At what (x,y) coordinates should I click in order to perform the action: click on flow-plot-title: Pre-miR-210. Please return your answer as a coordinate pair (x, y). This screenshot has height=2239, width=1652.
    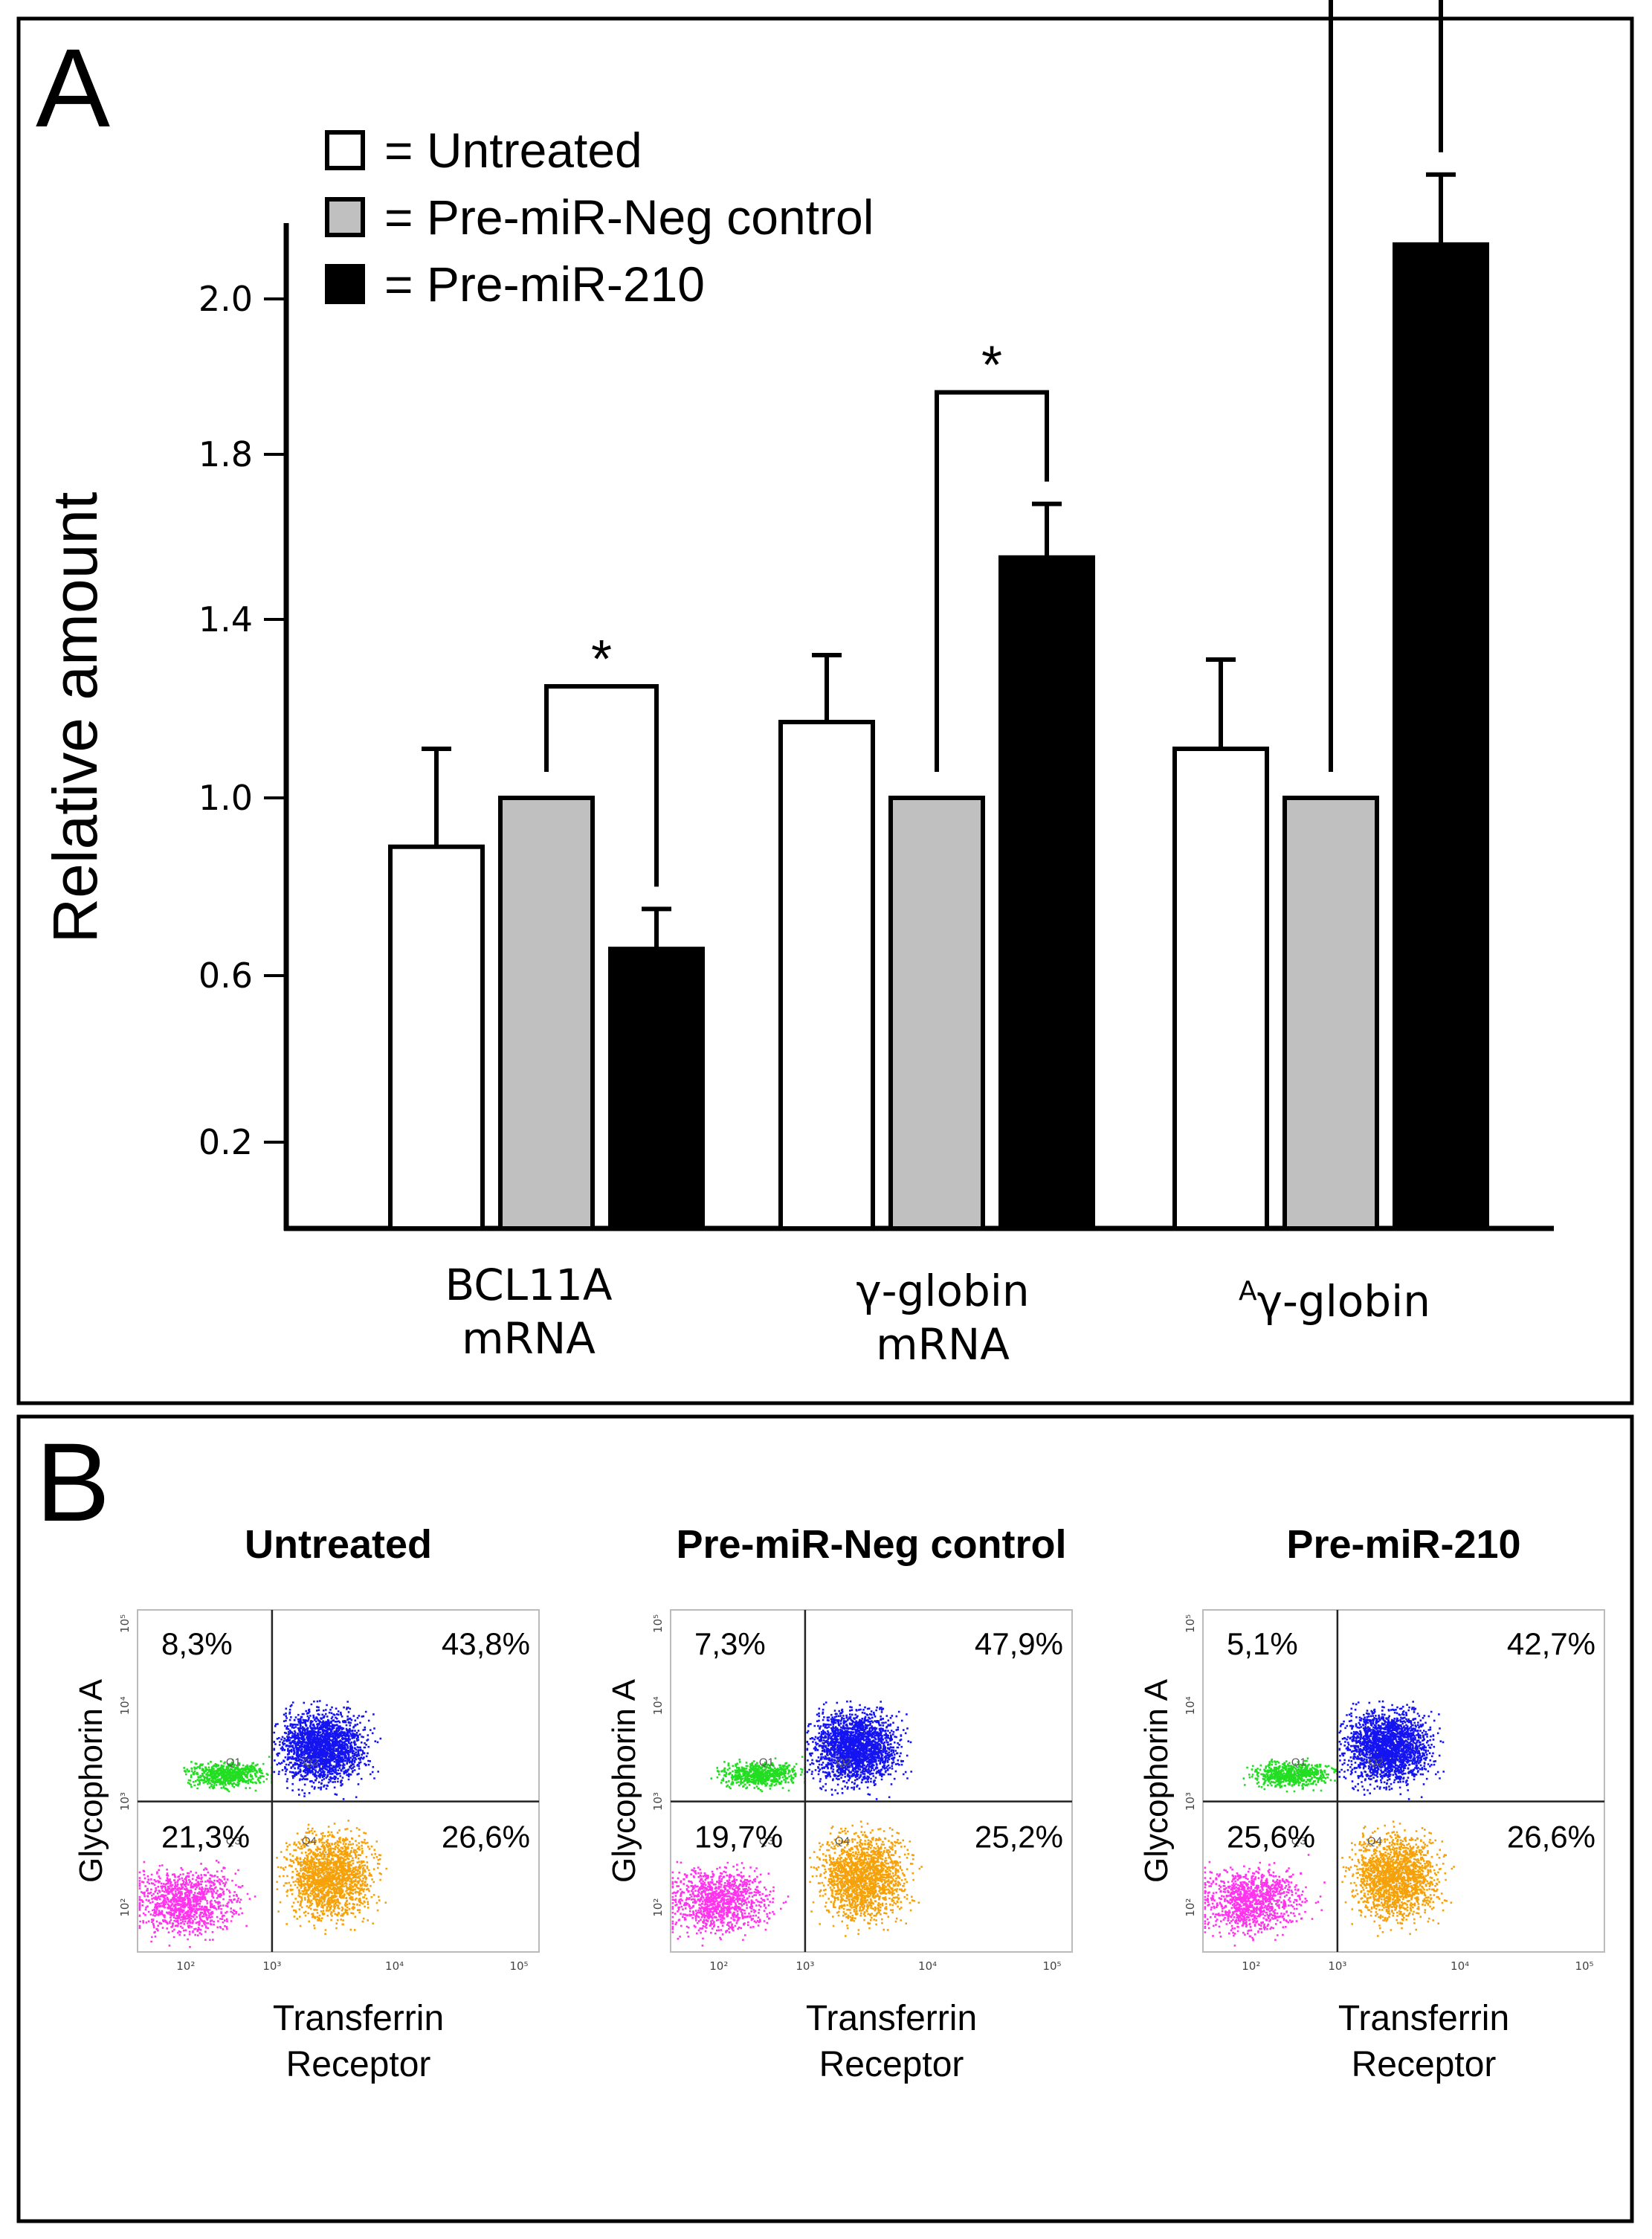
    Looking at the image, I should click on (1403, 1544).